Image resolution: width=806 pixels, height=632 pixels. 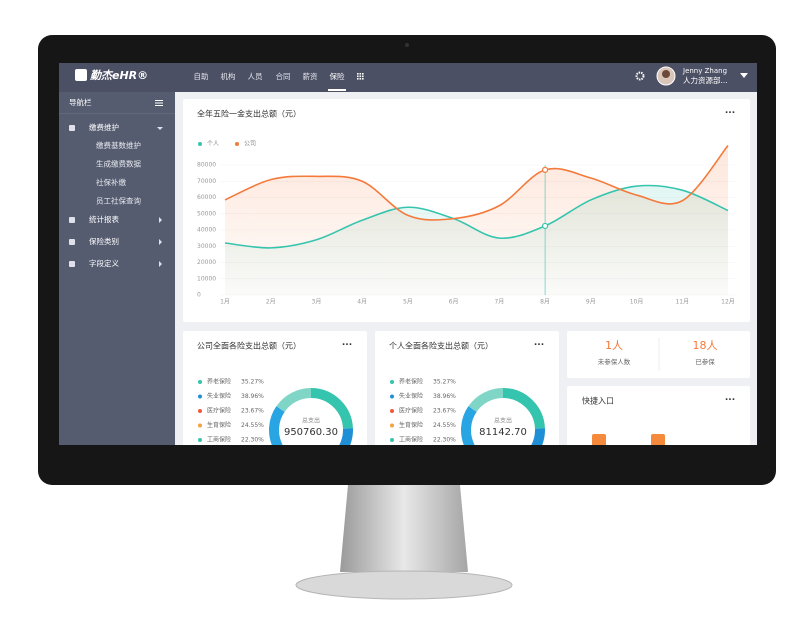 I want to click on series-area, so click(x=476, y=220).